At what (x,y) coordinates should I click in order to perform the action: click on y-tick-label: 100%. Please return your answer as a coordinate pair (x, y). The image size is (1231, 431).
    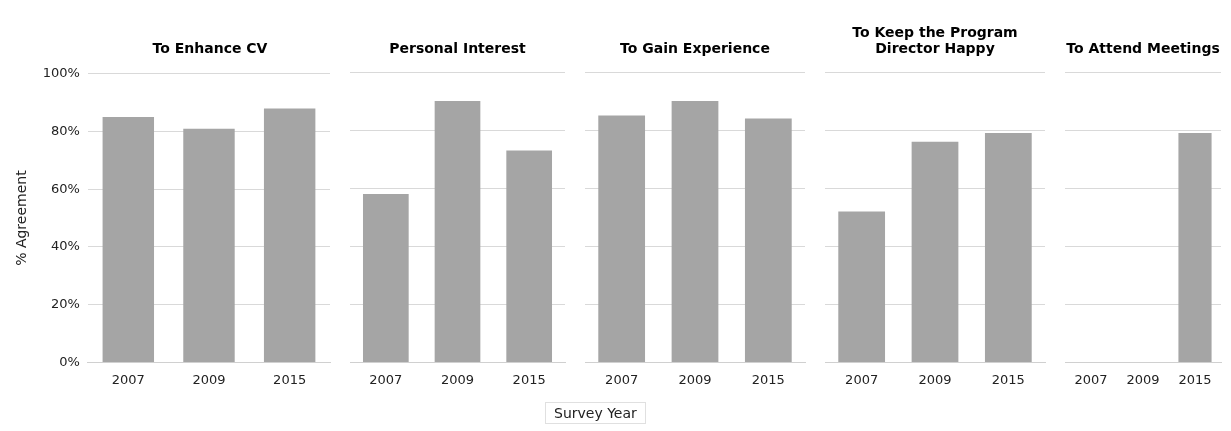
    Looking at the image, I should click on (61, 73).